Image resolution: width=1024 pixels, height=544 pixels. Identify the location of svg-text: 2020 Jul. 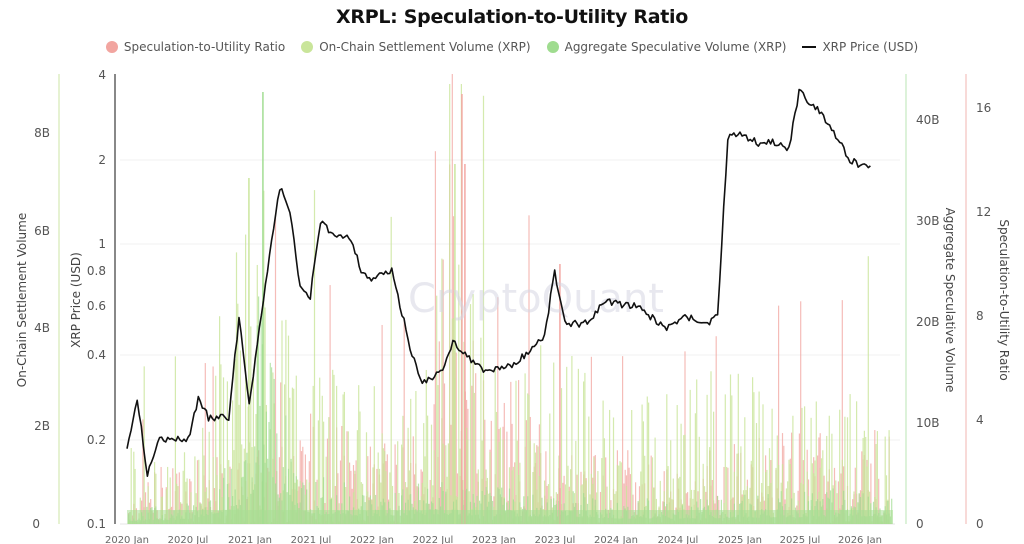
(188, 539).